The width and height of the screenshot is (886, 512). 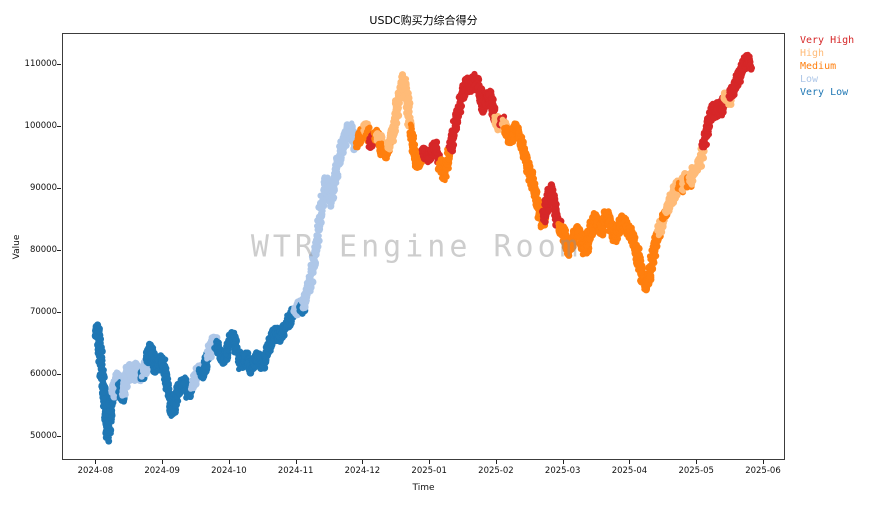 What do you see at coordinates (812, 53) in the screenshot?
I see `legend-item-h: High` at bounding box center [812, 53].